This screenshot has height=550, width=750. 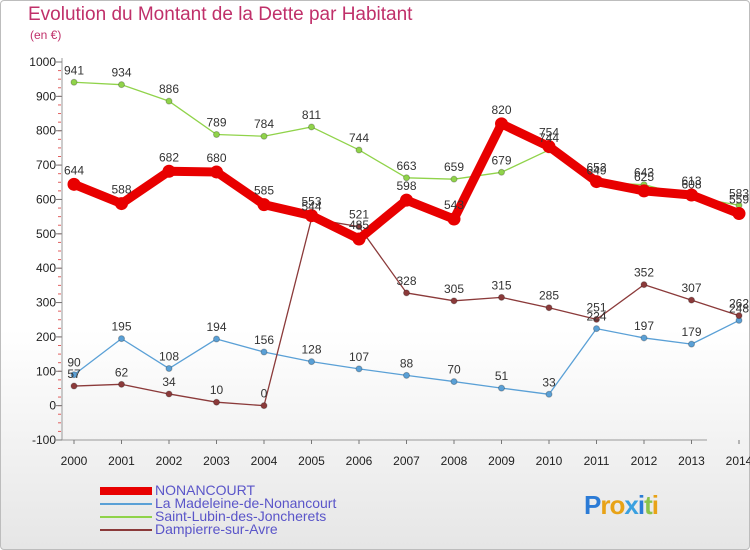 What do you see at coordinates (46, 131) in the screenshot?
I see `y-tick-label: 800` at bounding box center [46, 131].